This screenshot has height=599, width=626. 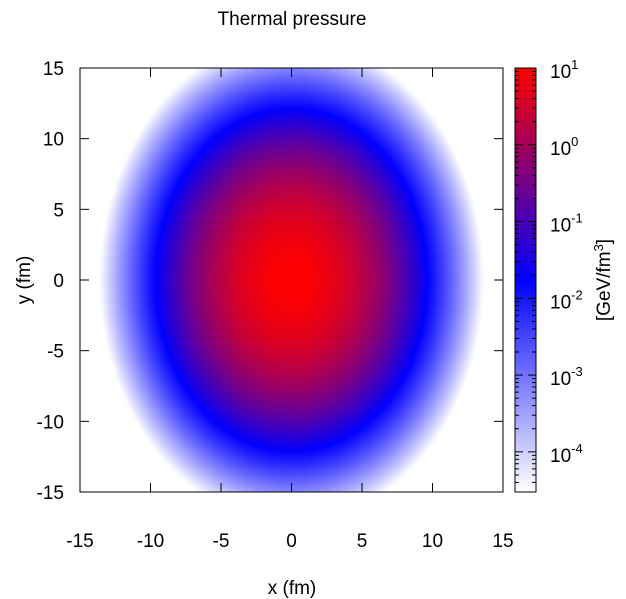 What do you see at coordinates (598, 247) in the screenshot?
I see `colorbar-label-sup: 3` at bounding box center [598, 247].